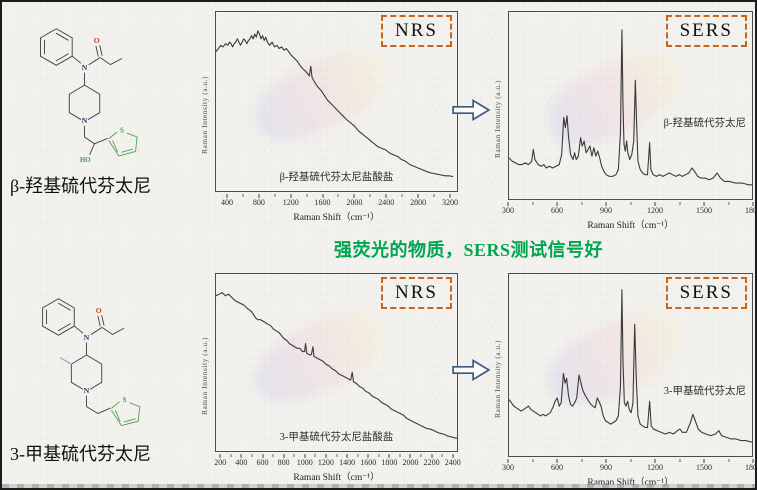  Describe the element at coordinates (226, 202) in the screenshot. I see `x-tick-label: 400` at that location.